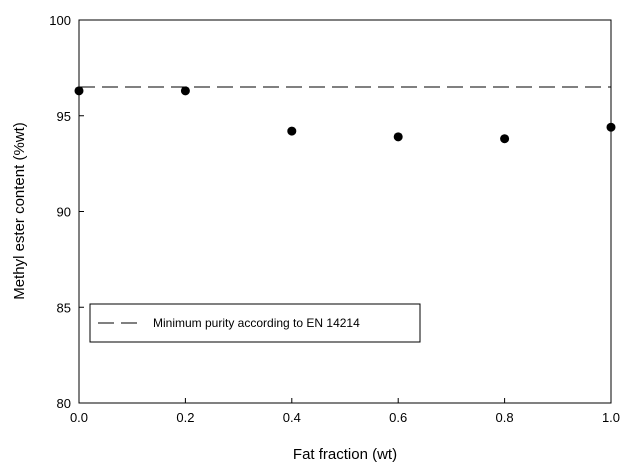  What do you see at coordinates (64, 307) in the screenshot?
I see `y-tick-label: 85` at bounding box center [64, 307].